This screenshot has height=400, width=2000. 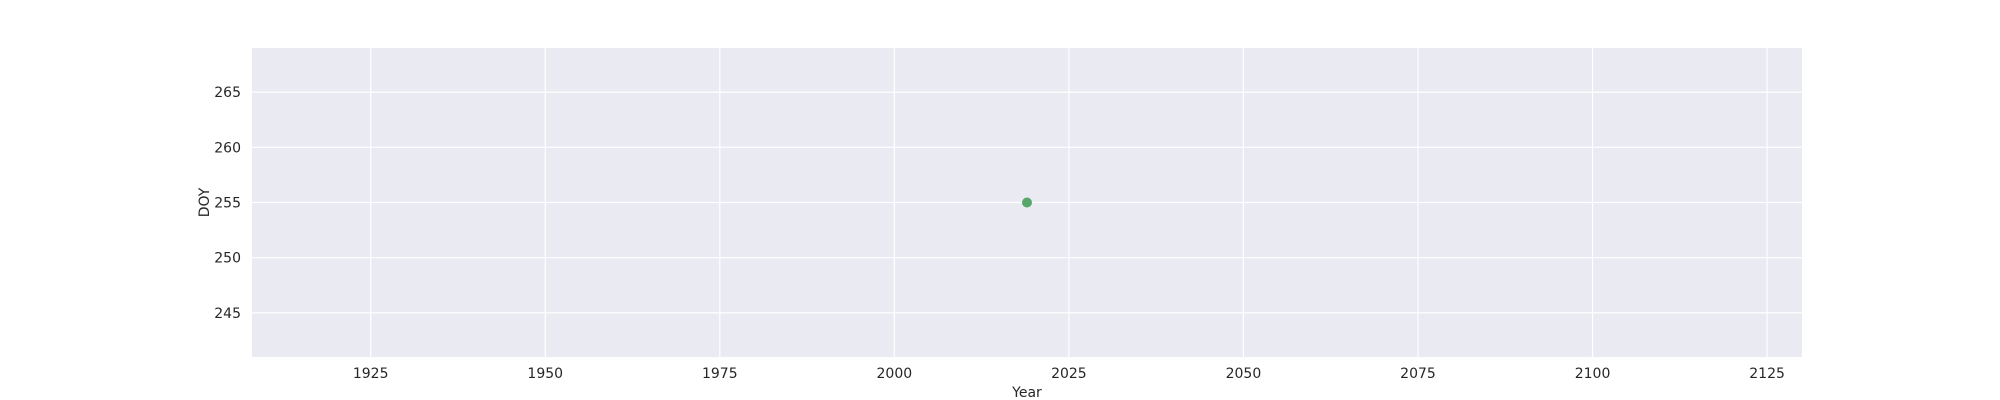 I want to click on x-axis-label: Year, so click(x=1026, y=392).